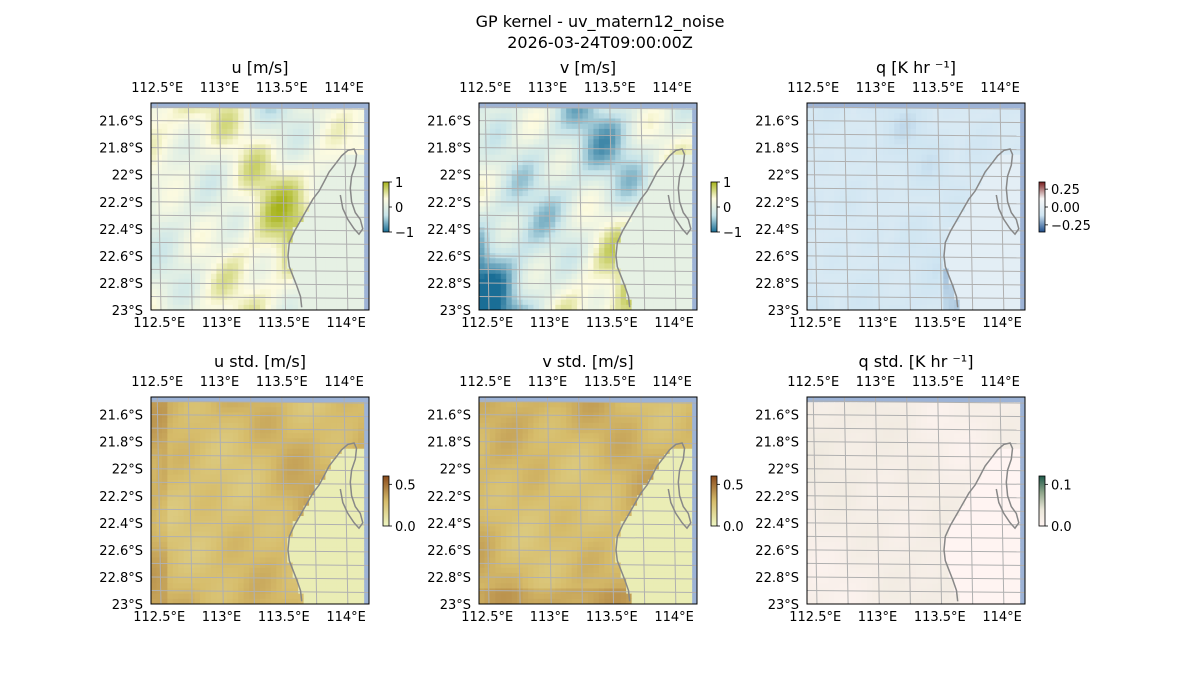 Image resolution: width=1200 pixels, height=700 pixels. Describe the element at coordinates (588, 67) in the screenshot. I see `panel-title: v [m/s]` at that location.